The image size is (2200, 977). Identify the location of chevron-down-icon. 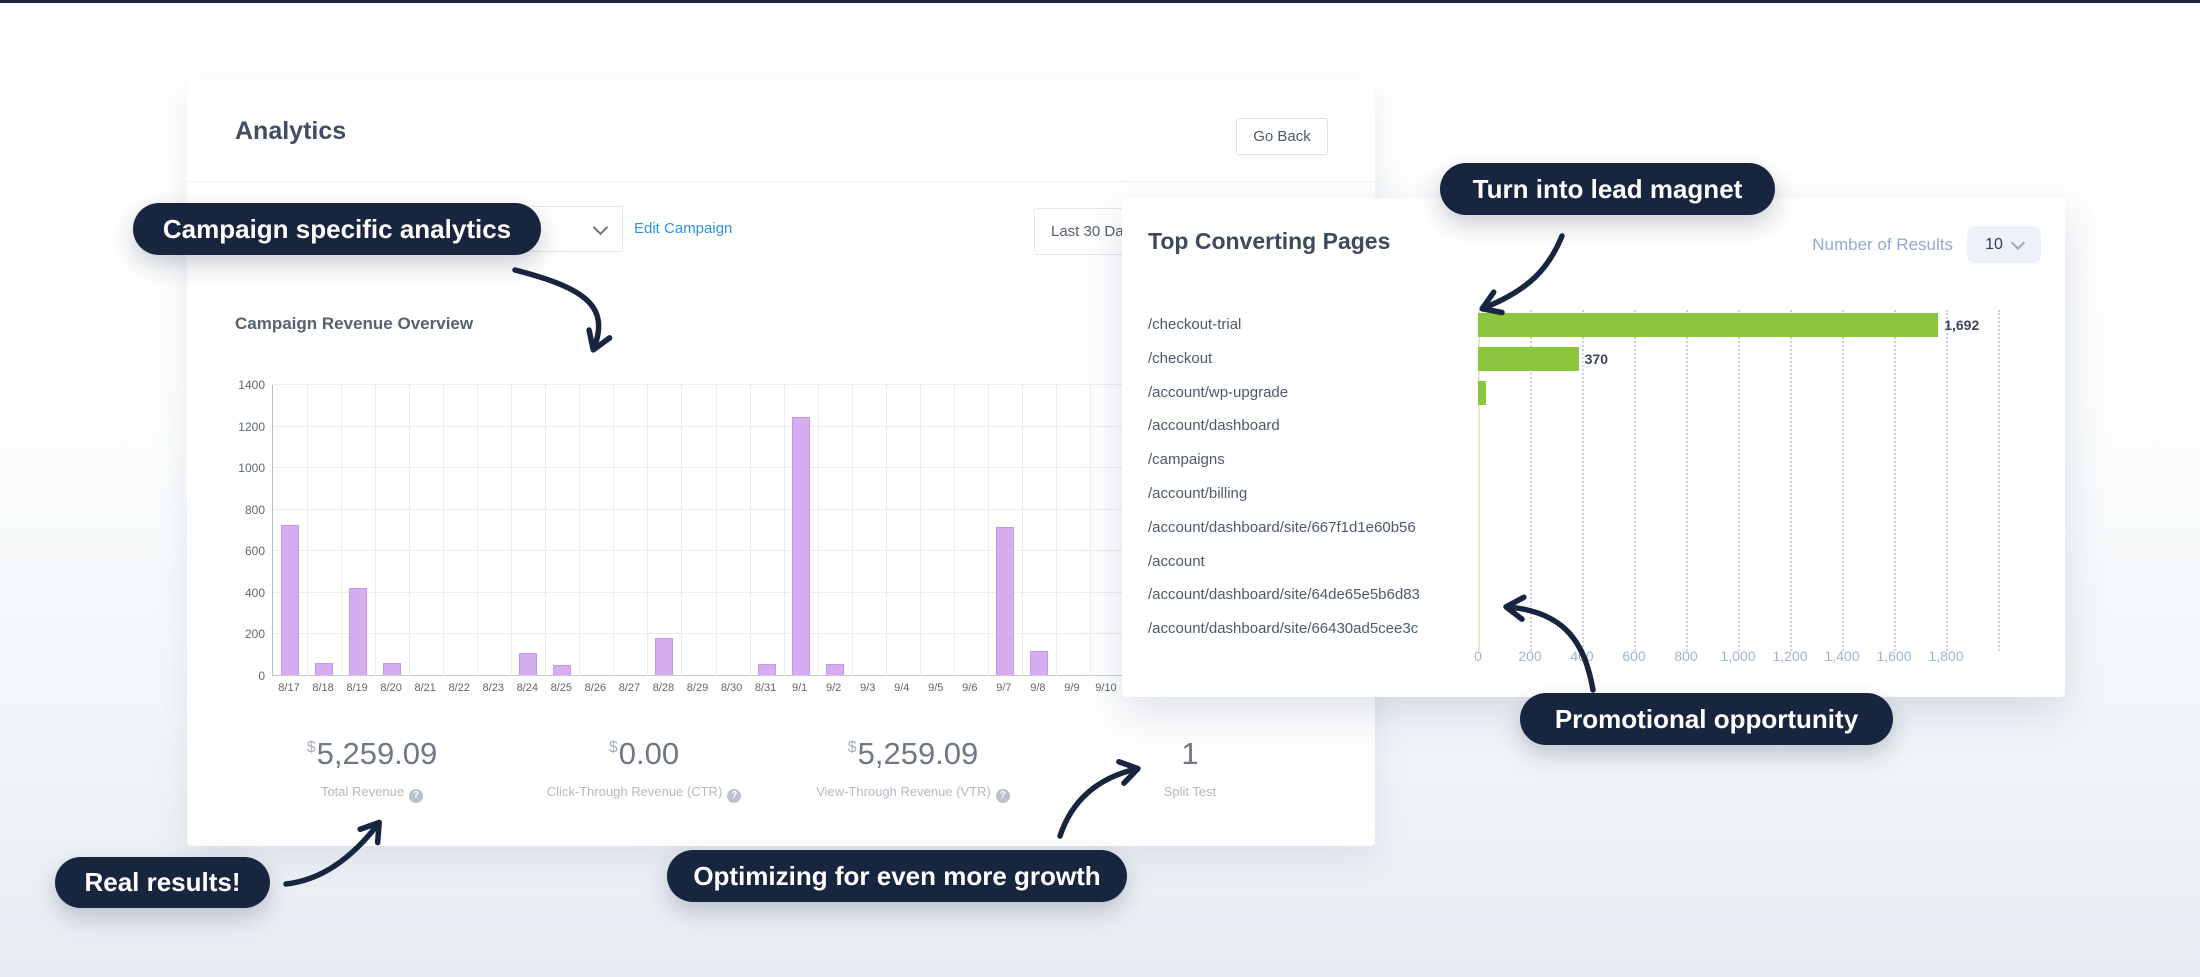
(600, 227).